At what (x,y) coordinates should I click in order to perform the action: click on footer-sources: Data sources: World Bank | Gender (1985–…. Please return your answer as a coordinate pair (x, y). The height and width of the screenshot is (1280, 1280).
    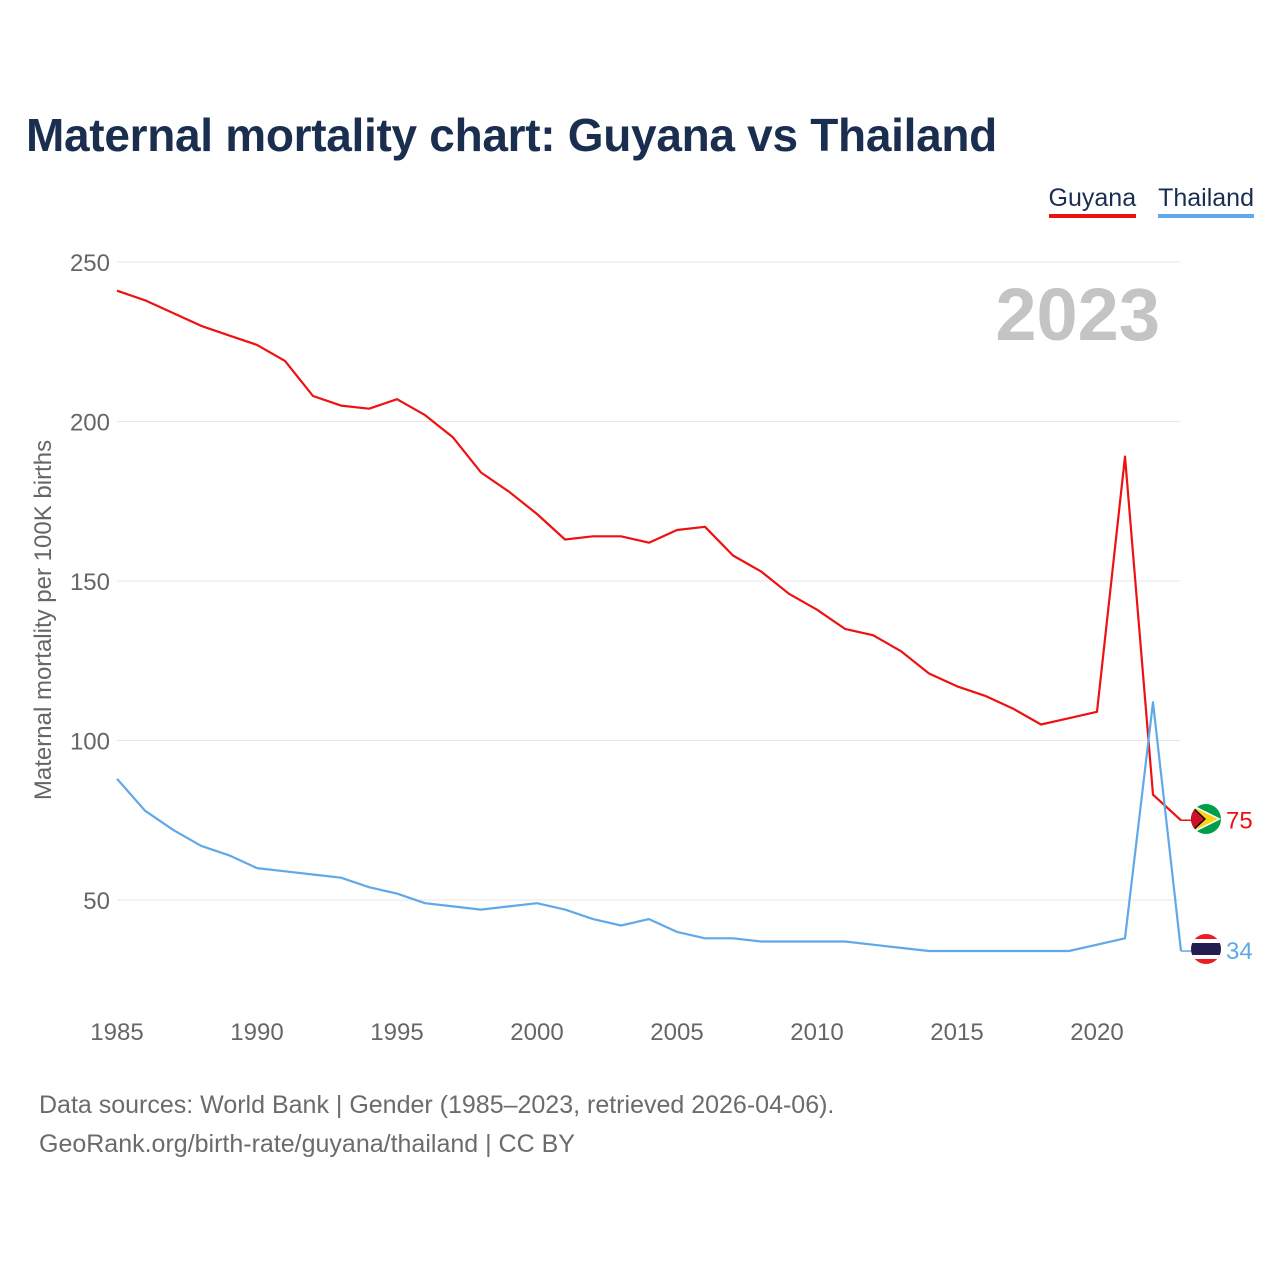
    Looking at the image, I should click on (437, 1105).